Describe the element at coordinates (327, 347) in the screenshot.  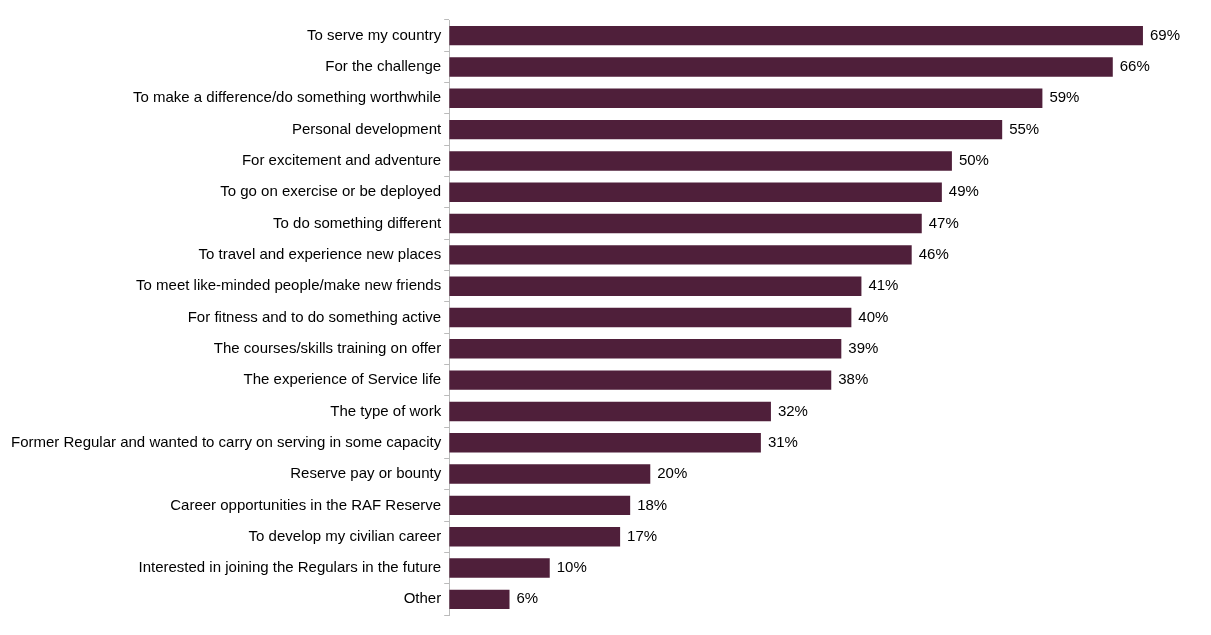
I see `y-tick-label: The courses/skills training on offer` at that location.